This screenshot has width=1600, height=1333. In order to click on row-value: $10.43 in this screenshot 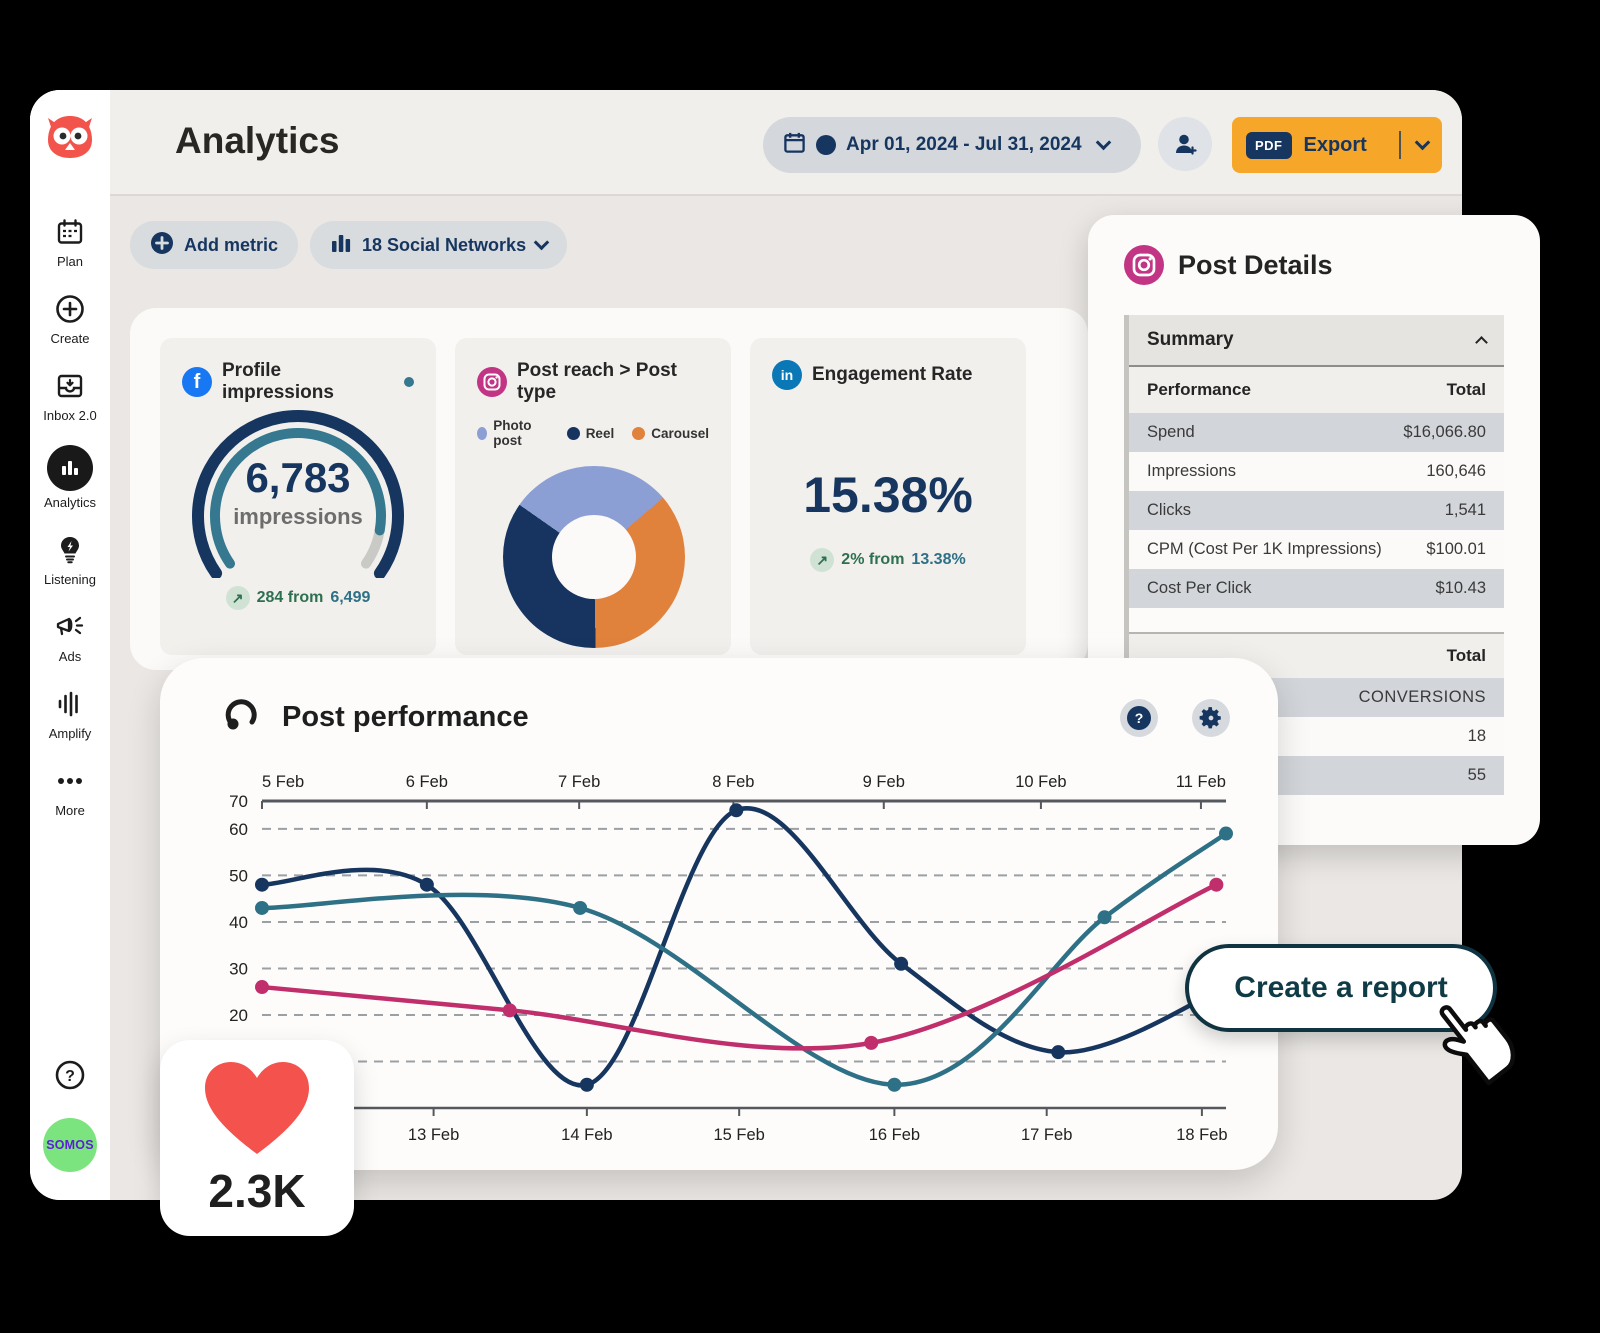, I will do `click(1460, 588)`.